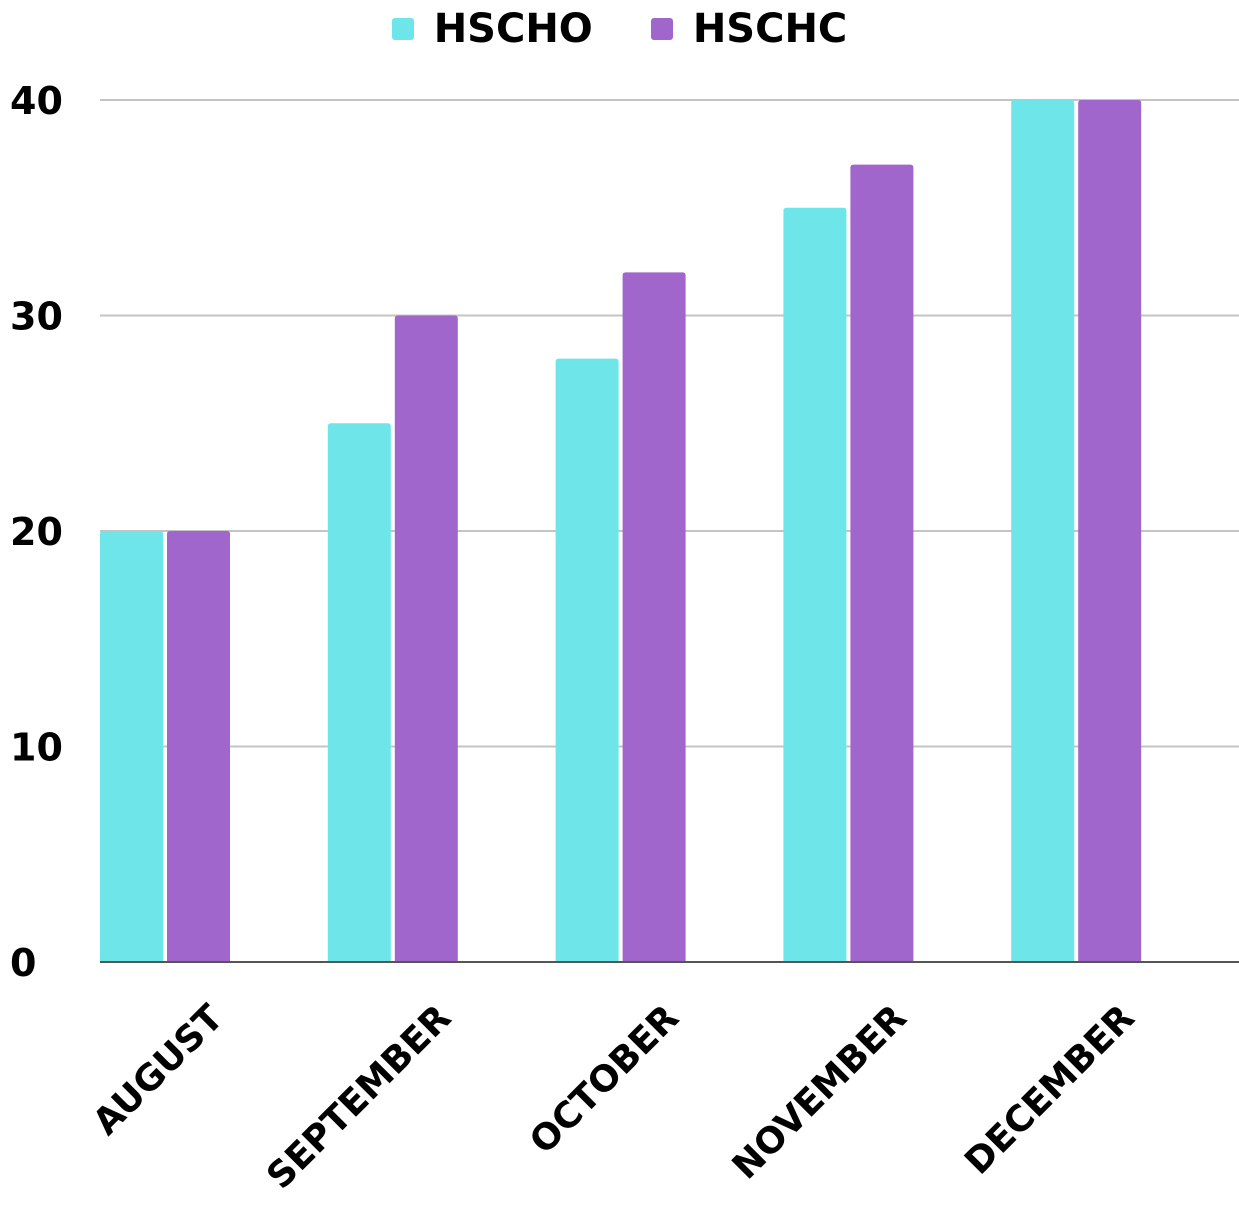 Image resolution: width=1239 pixels, height=1205 pixels. Describe the element at coordinates (426, 638) in the screenshot. I see `bar-hschc-september` at that location.